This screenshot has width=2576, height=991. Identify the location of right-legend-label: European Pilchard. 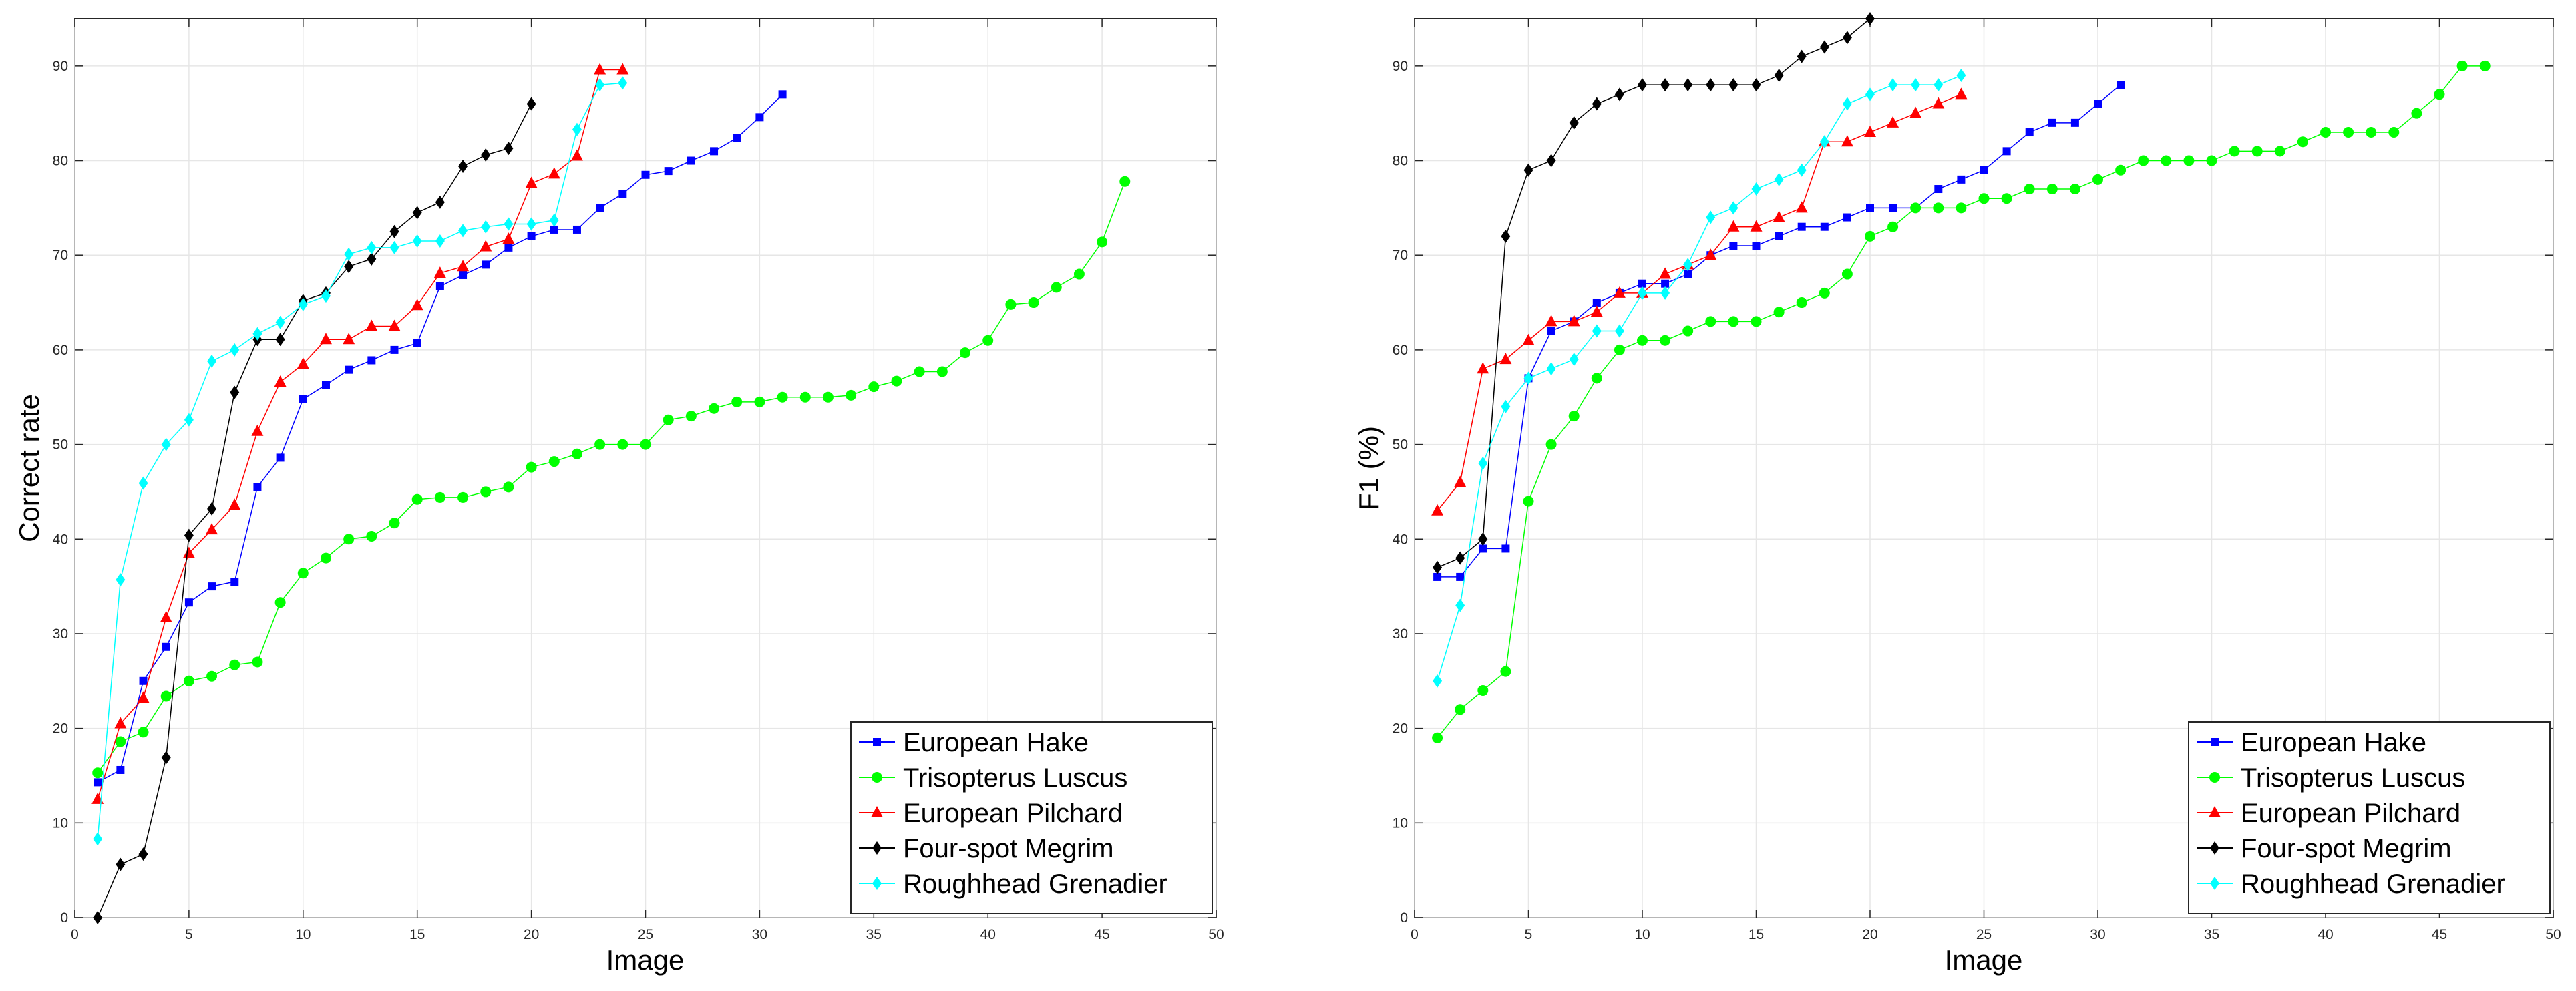
(2350, 813).